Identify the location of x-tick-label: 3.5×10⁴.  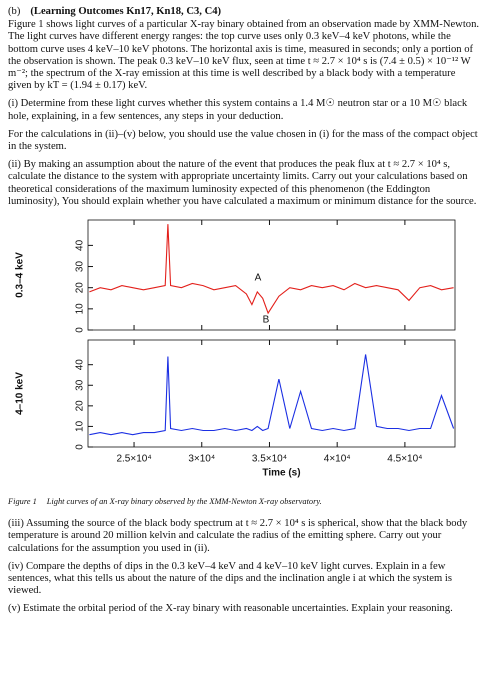
(269, 459).